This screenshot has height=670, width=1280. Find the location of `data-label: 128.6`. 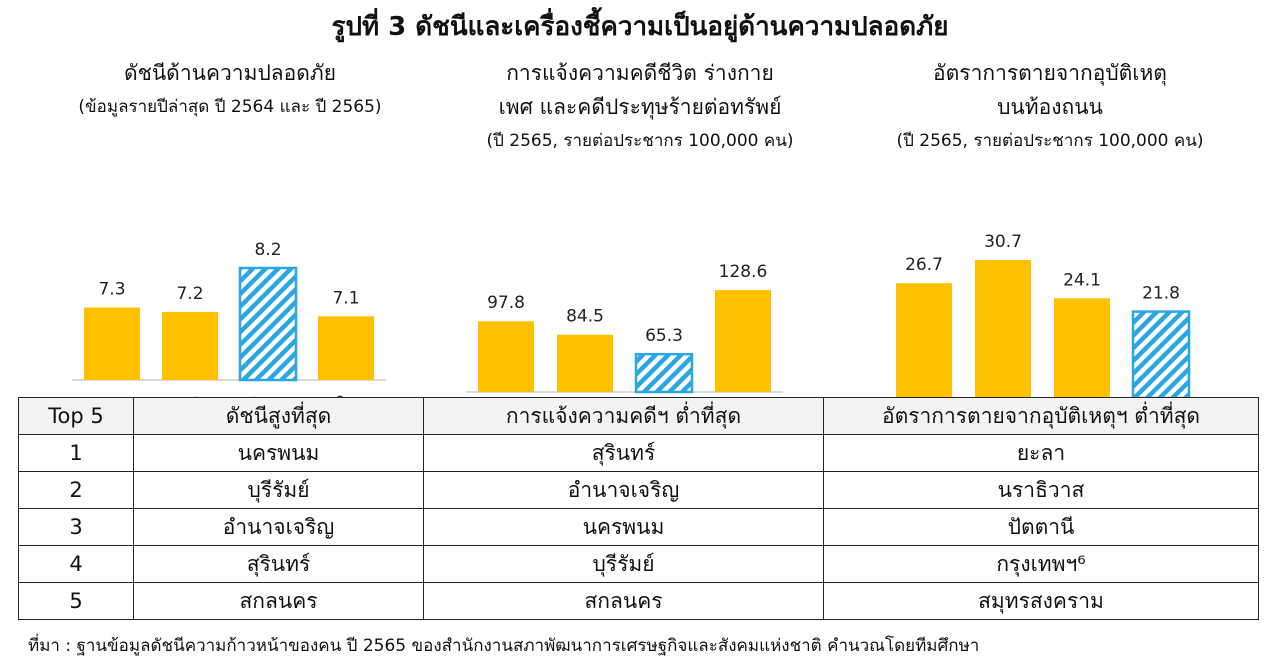

data-label: 128.6 is located at coordinates (743, 272).